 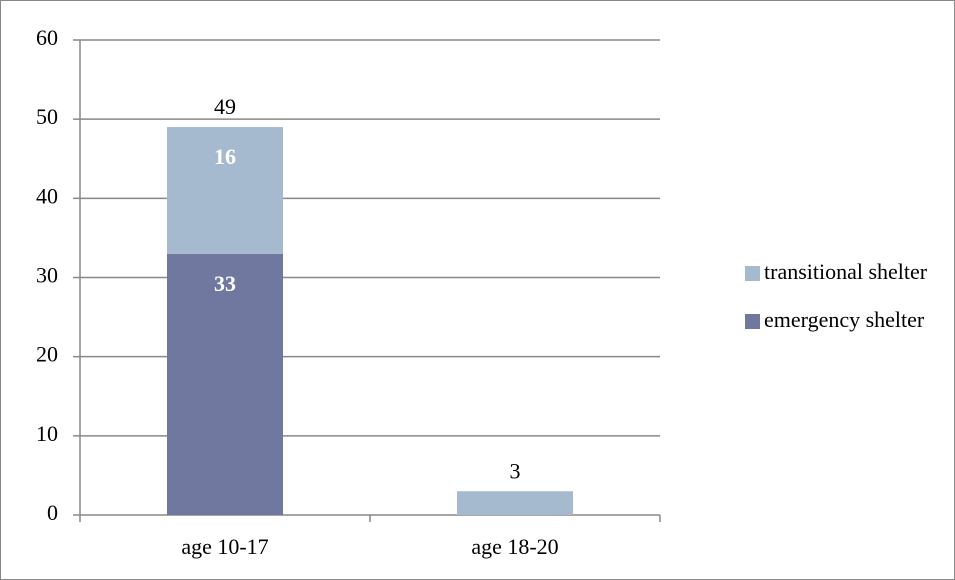 I want to click on y-tick-label: 50, so click(x=47, y=116).